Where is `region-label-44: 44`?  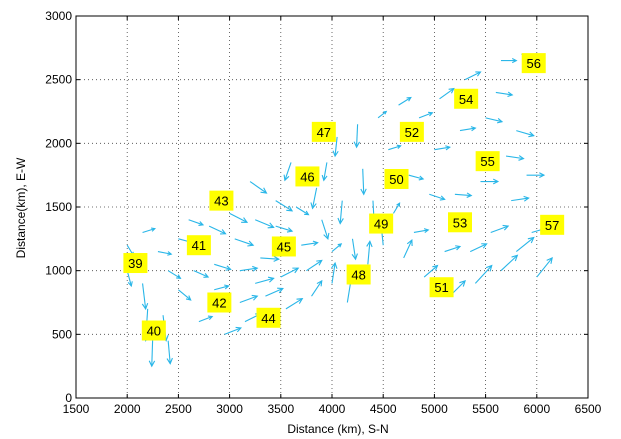
region-label-44: 44 is located at coordinates (268, 317).